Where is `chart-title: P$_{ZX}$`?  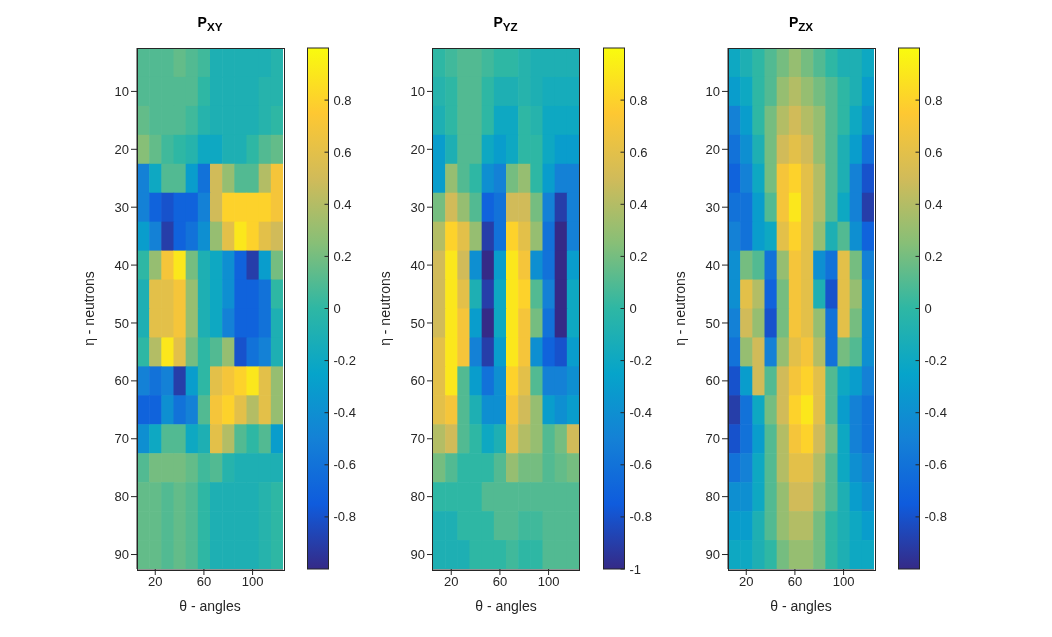 chart-title: P$_{ZX}$ is located at coordinates (801, 23).